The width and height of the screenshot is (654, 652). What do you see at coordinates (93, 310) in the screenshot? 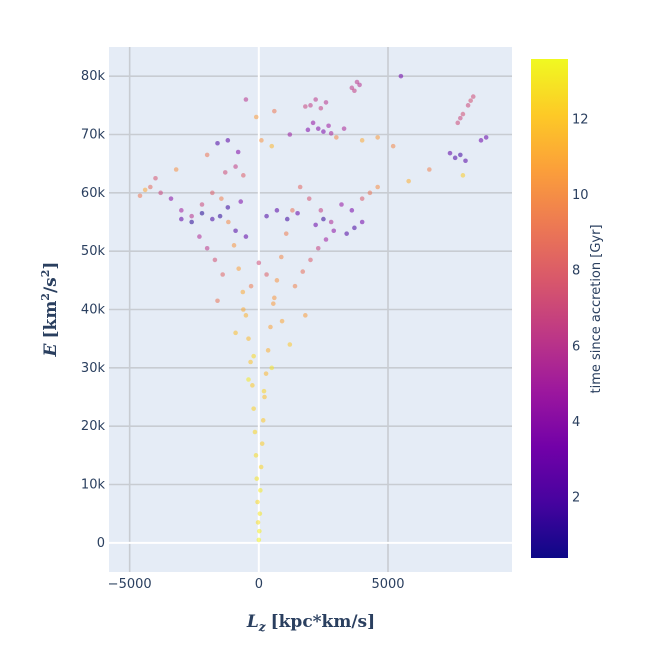
I see `y-axis-ticks: 0 10k 20k 30k 40k 50k 60k 70k 80k` at bounding box center [93, 310].